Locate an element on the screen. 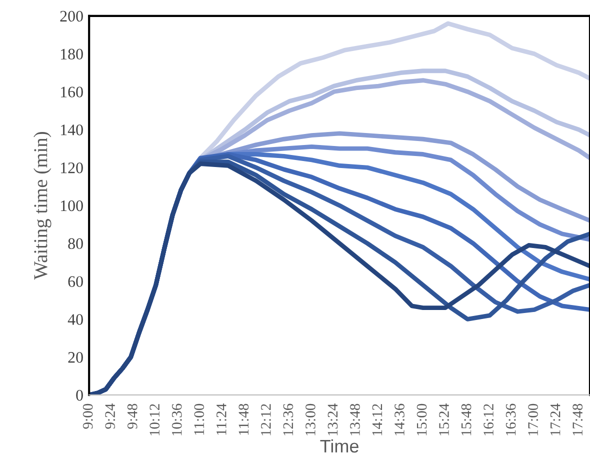 The width and height of the screenshot is (590, 468). x-tick-label: 11:24 is located at coordinates (221, 419).